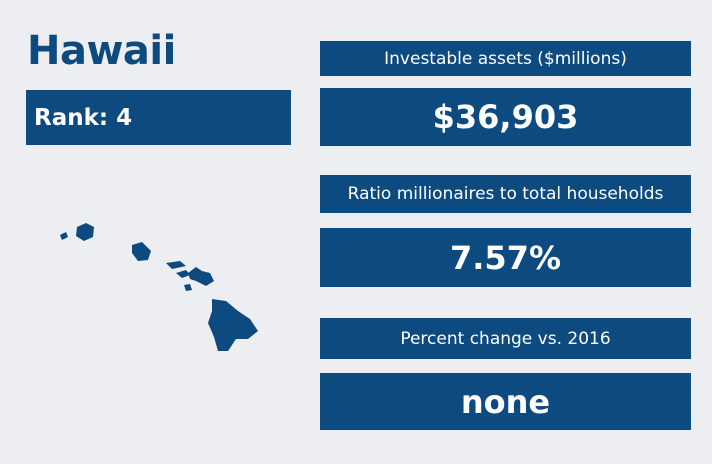  What do you see at coordinates (505, 194) in the screenshot?
I see `stat-label: Ratio millionaires to total households` at bounding box center [505, 194].